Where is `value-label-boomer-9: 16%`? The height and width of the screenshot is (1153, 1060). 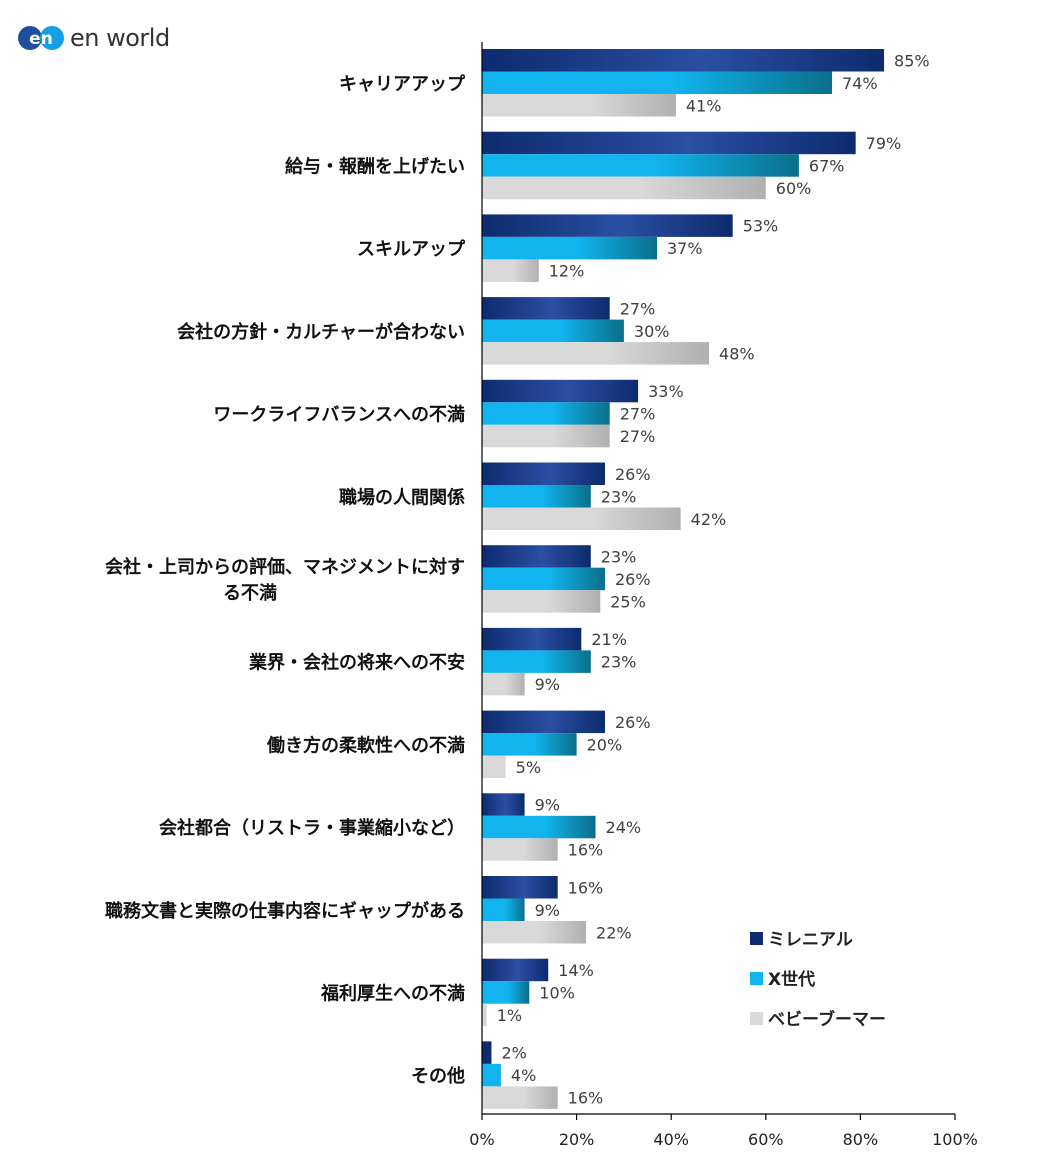
value-label-boomer-9: 16% is located at coordinates (586, 850).